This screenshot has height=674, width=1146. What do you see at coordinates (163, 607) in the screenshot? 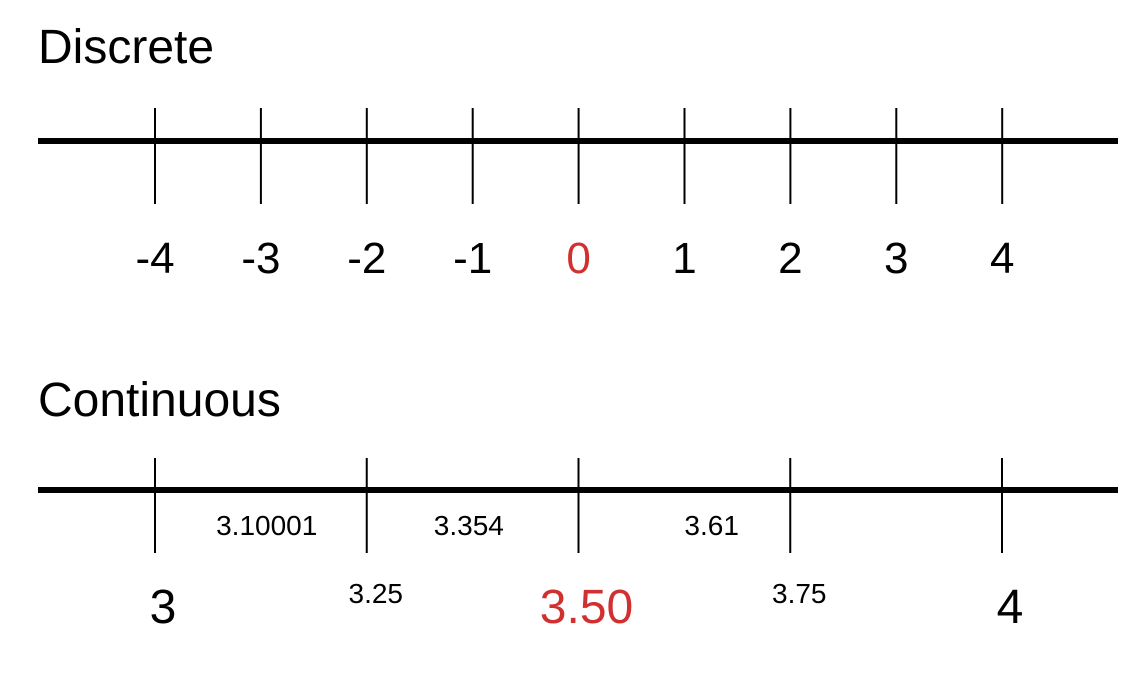
I see `continuous-tick-label: 3` at bounding box center [163, 607].